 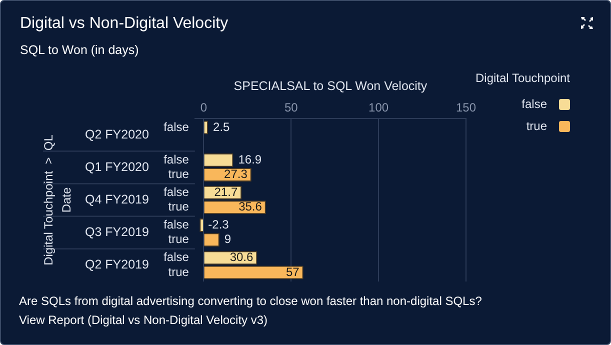 What do you see at coordinates (242, 257) in the screenshot?
I see `data-label: 30.6` at bounding box center [242, 257].